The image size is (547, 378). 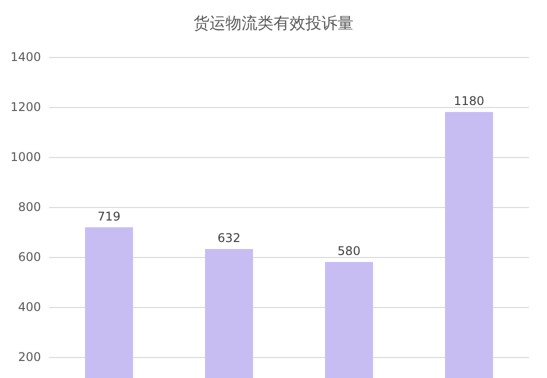 I want to click on y-tick-label: 800, so click(x=29, y=207).